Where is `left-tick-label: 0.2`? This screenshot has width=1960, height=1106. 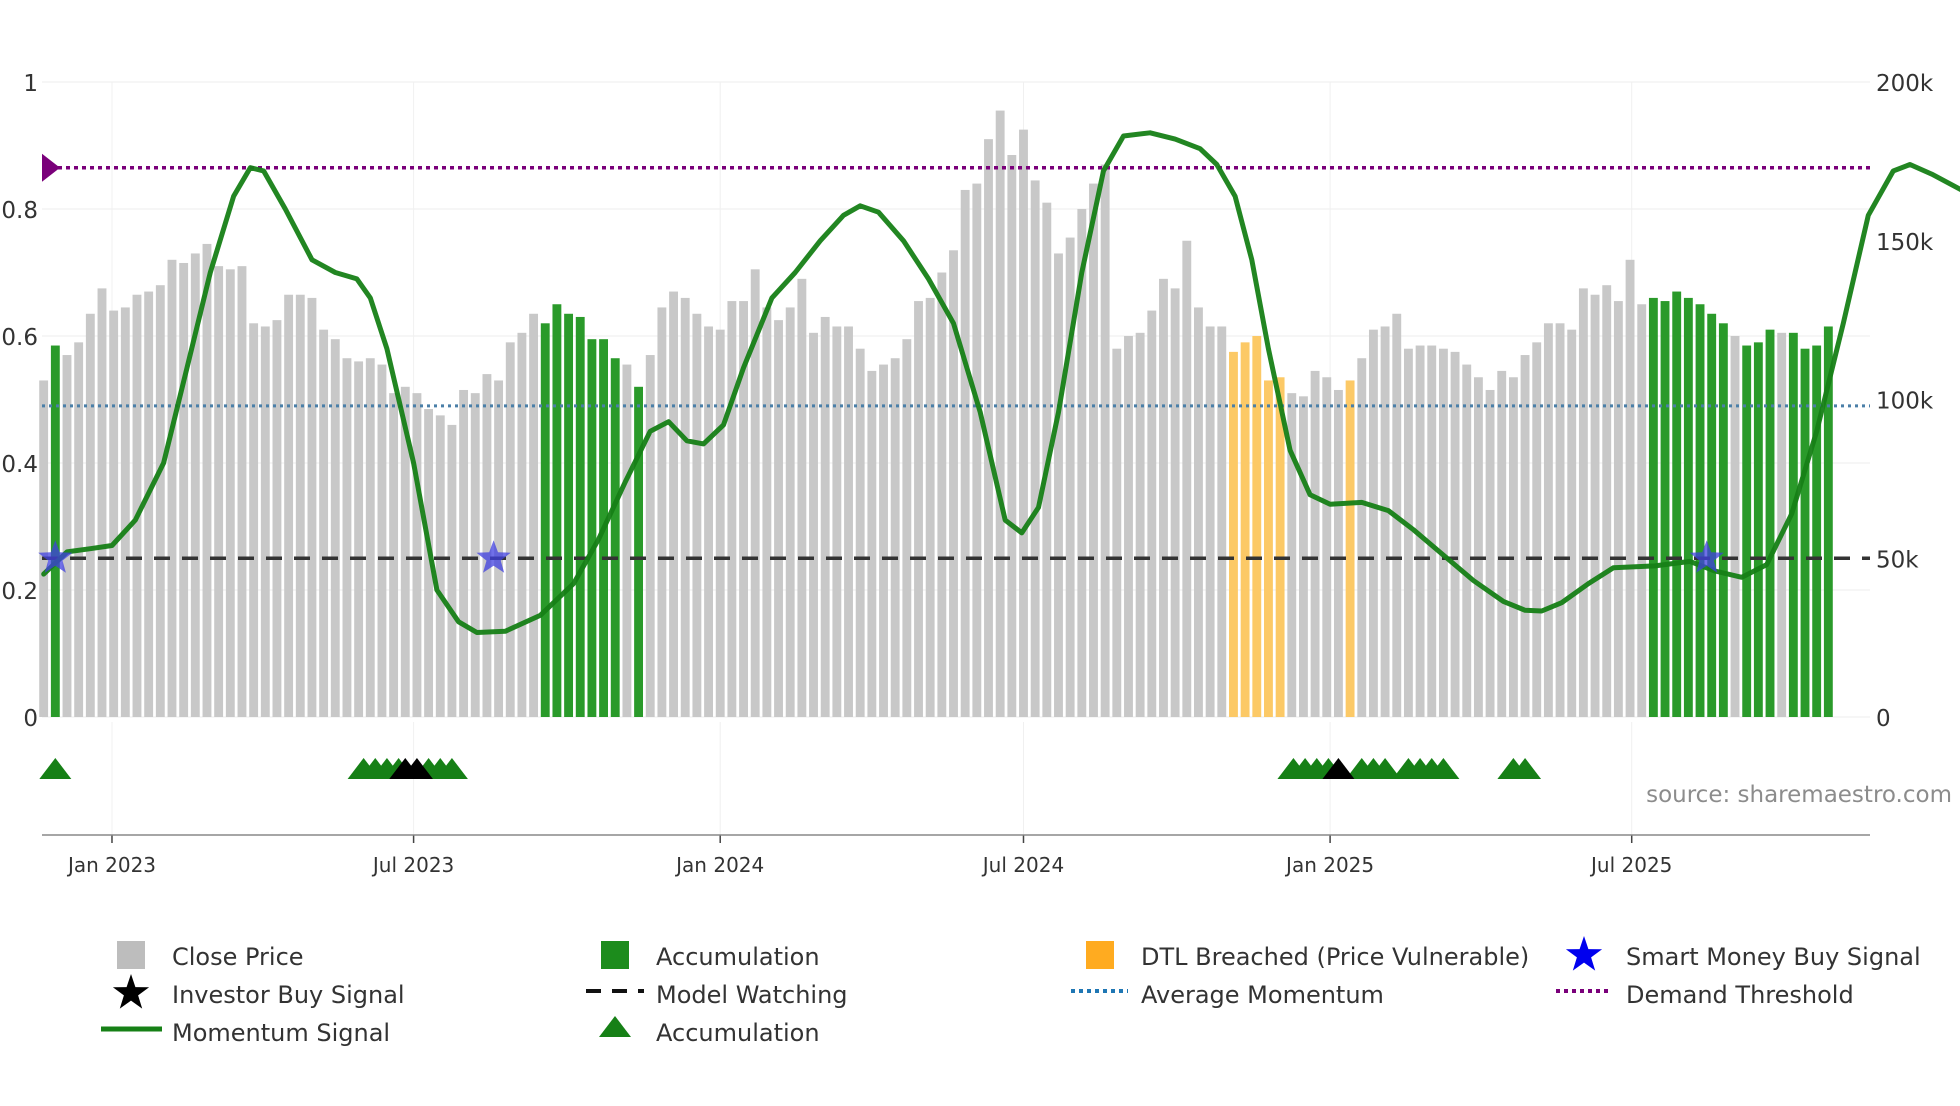 left-tick-label: 0.2 is located at coordinates (19, 592).